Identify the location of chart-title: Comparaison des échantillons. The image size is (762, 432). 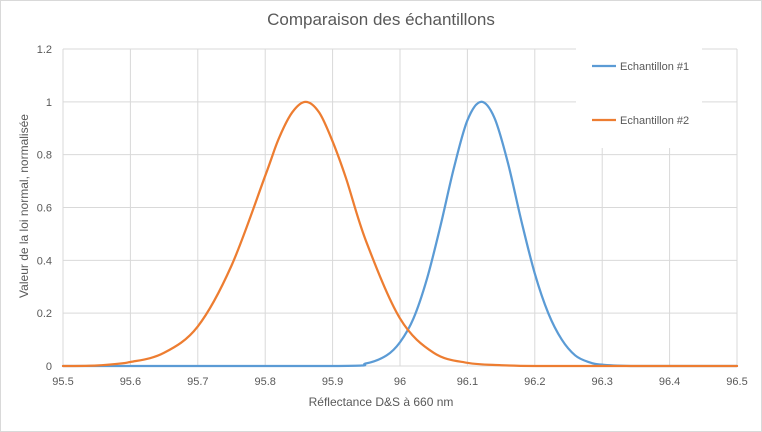
(381, 19).